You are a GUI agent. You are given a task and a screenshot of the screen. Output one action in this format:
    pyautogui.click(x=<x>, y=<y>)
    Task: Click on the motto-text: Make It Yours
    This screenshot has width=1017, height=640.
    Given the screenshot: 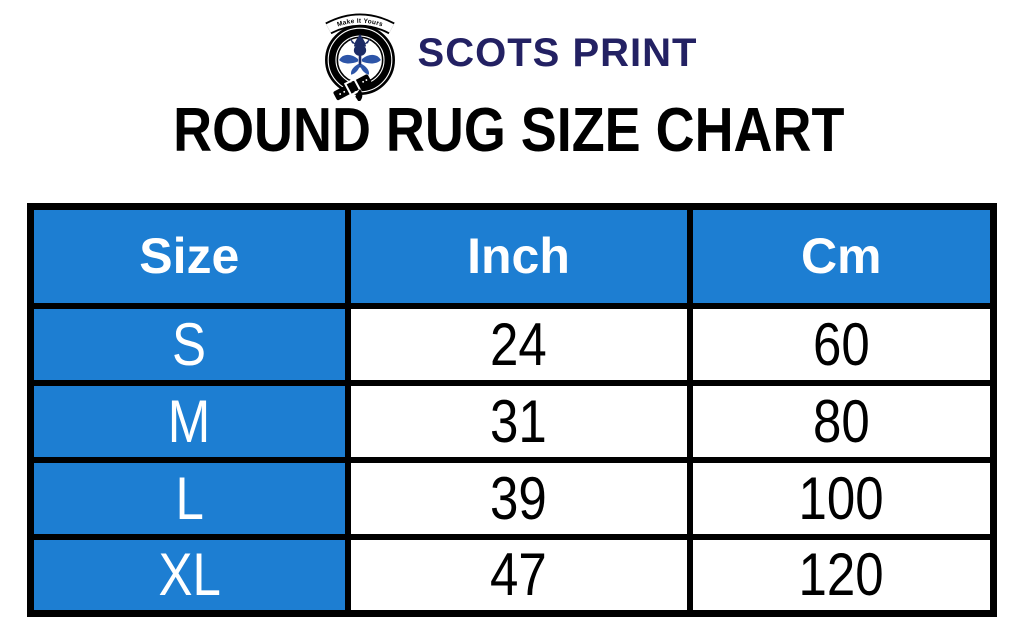 What is the action you would take?
    pyautogui.click(x=359, y=23)
    